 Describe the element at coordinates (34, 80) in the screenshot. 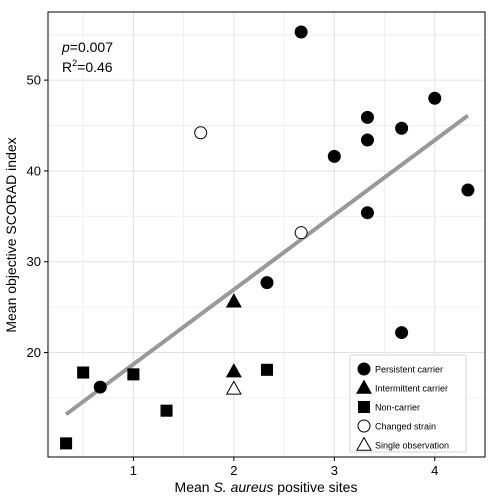

I see `y-tick-label: 50` at that location.